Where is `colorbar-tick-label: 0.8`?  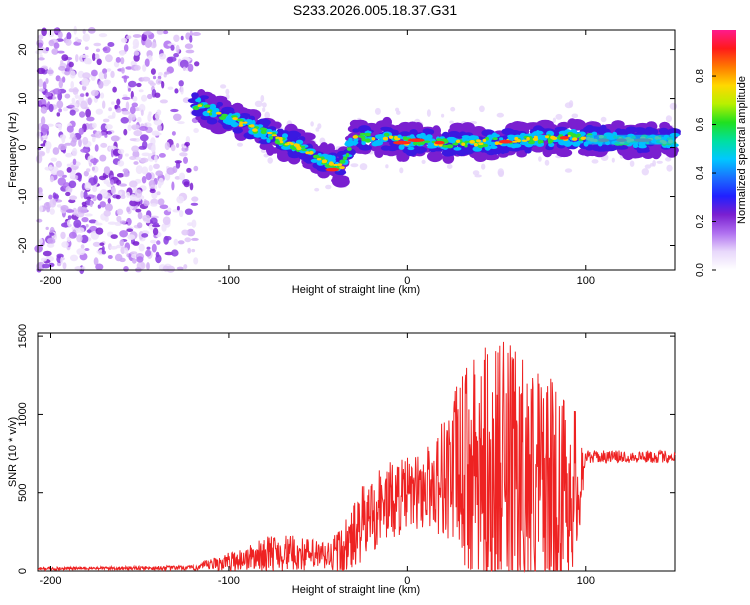 colorbar-tick-label: 0.8 is located at coordinates (700, 76).